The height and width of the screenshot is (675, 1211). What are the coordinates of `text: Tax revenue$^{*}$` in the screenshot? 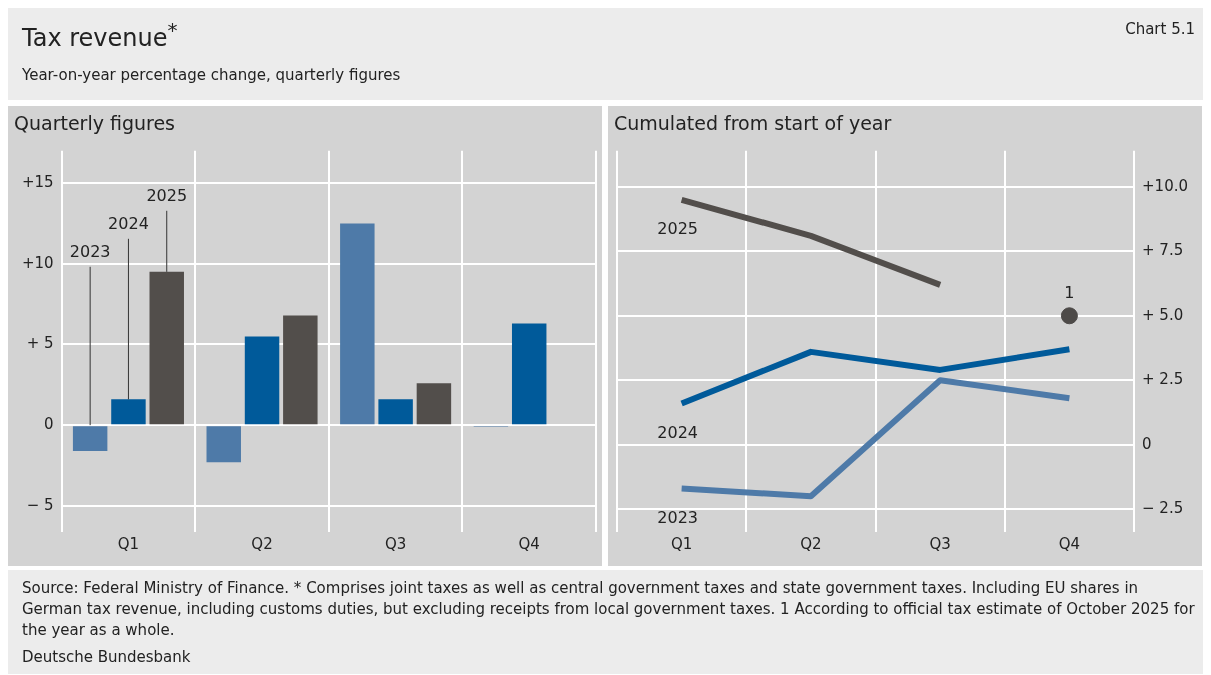 It's located at (100, 35).